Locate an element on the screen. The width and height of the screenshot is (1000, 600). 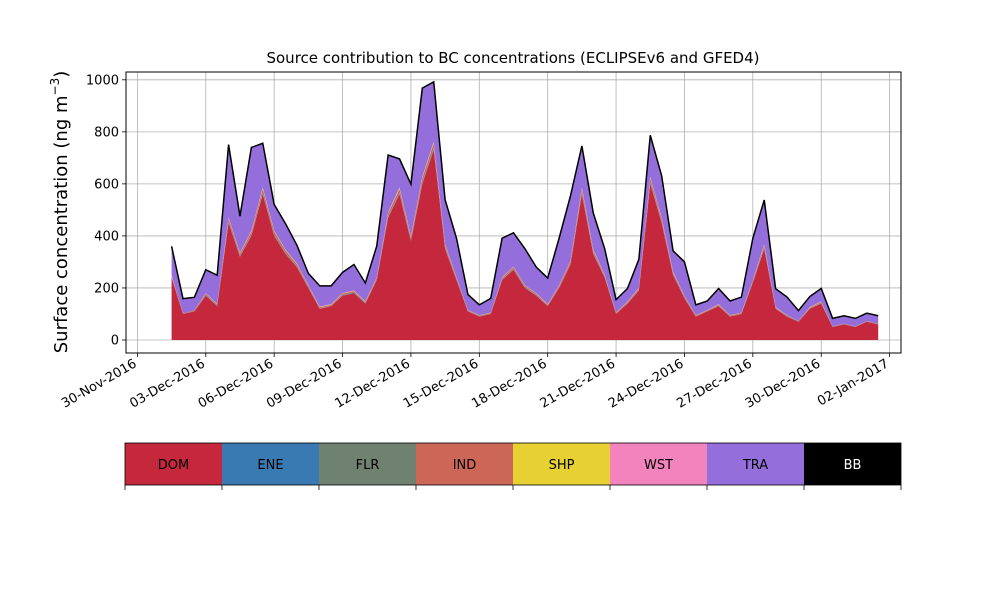
legend-swatch-bb is located at coordinates (852, 464).